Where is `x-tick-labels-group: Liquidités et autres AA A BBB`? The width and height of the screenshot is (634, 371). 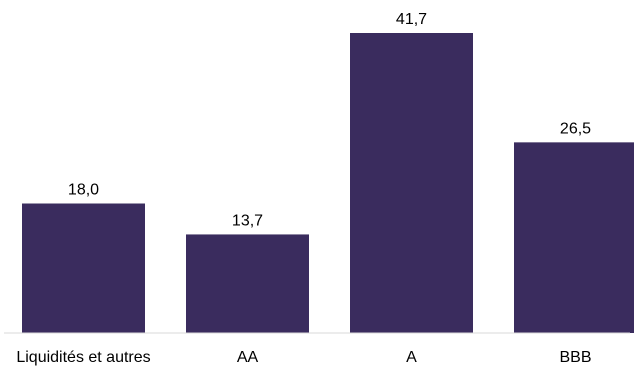 x-tick-labels-group: Liquidités et autres AA A BBB is located at coordinates (303, 357).